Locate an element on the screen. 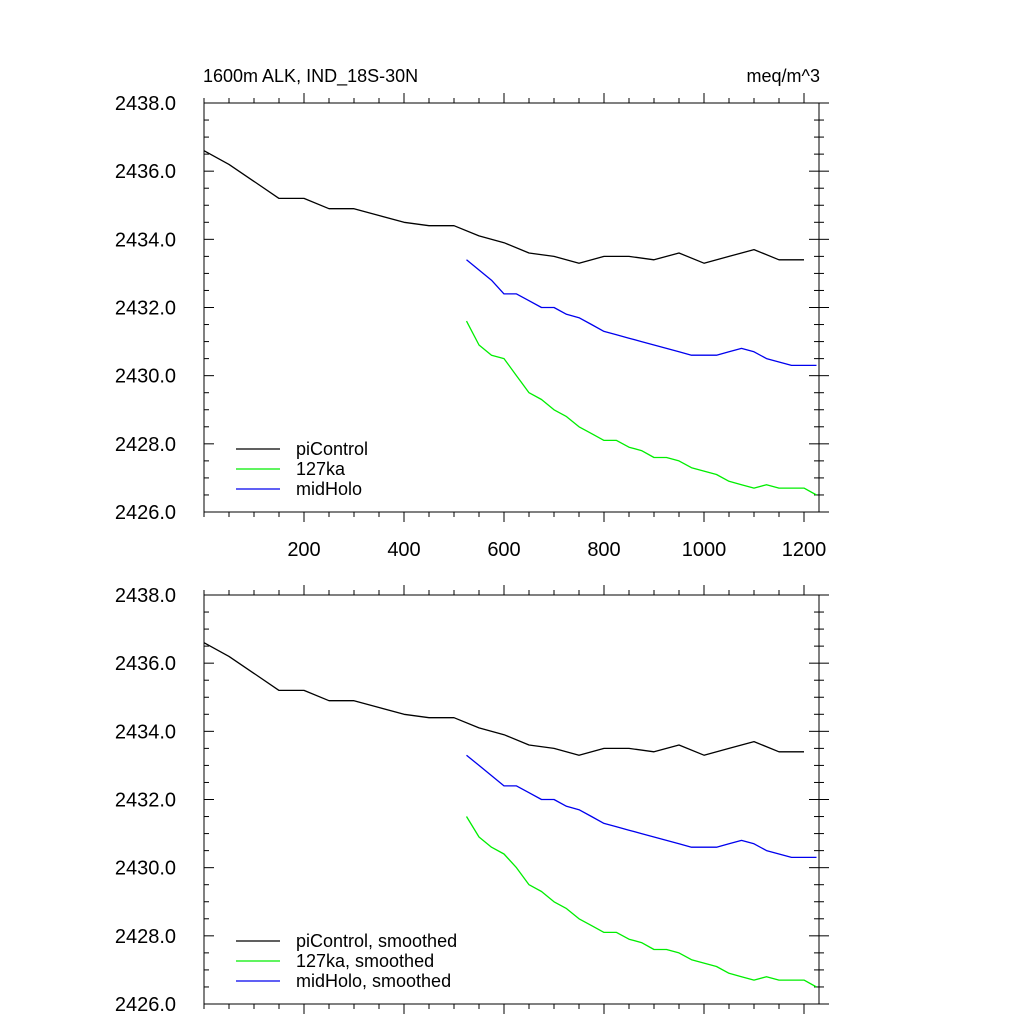 Image resolution: width=1024 pixels, height=1024 pixels. legend-label: 127ka, smoothed is located at coordinates (365, 961).